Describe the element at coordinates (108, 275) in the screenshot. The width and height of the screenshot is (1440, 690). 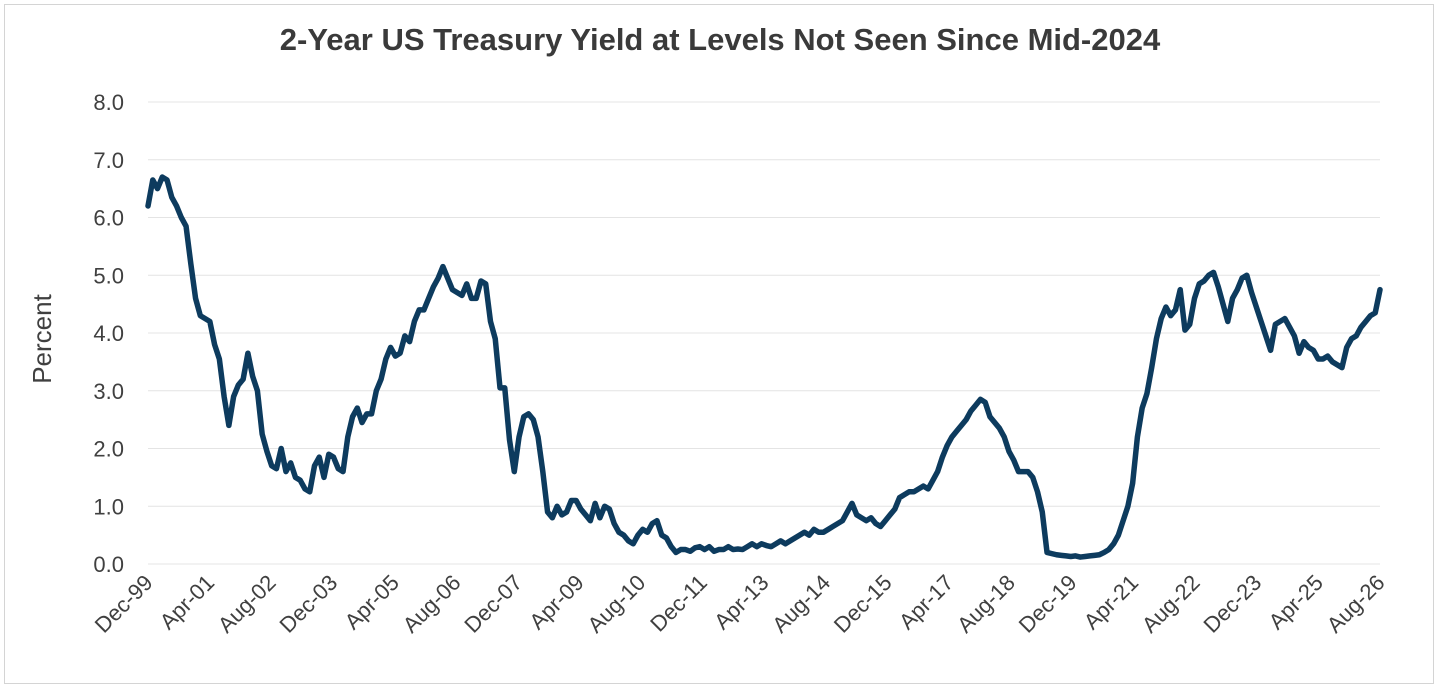
I see `y-tick-label: 5.0` at that location.